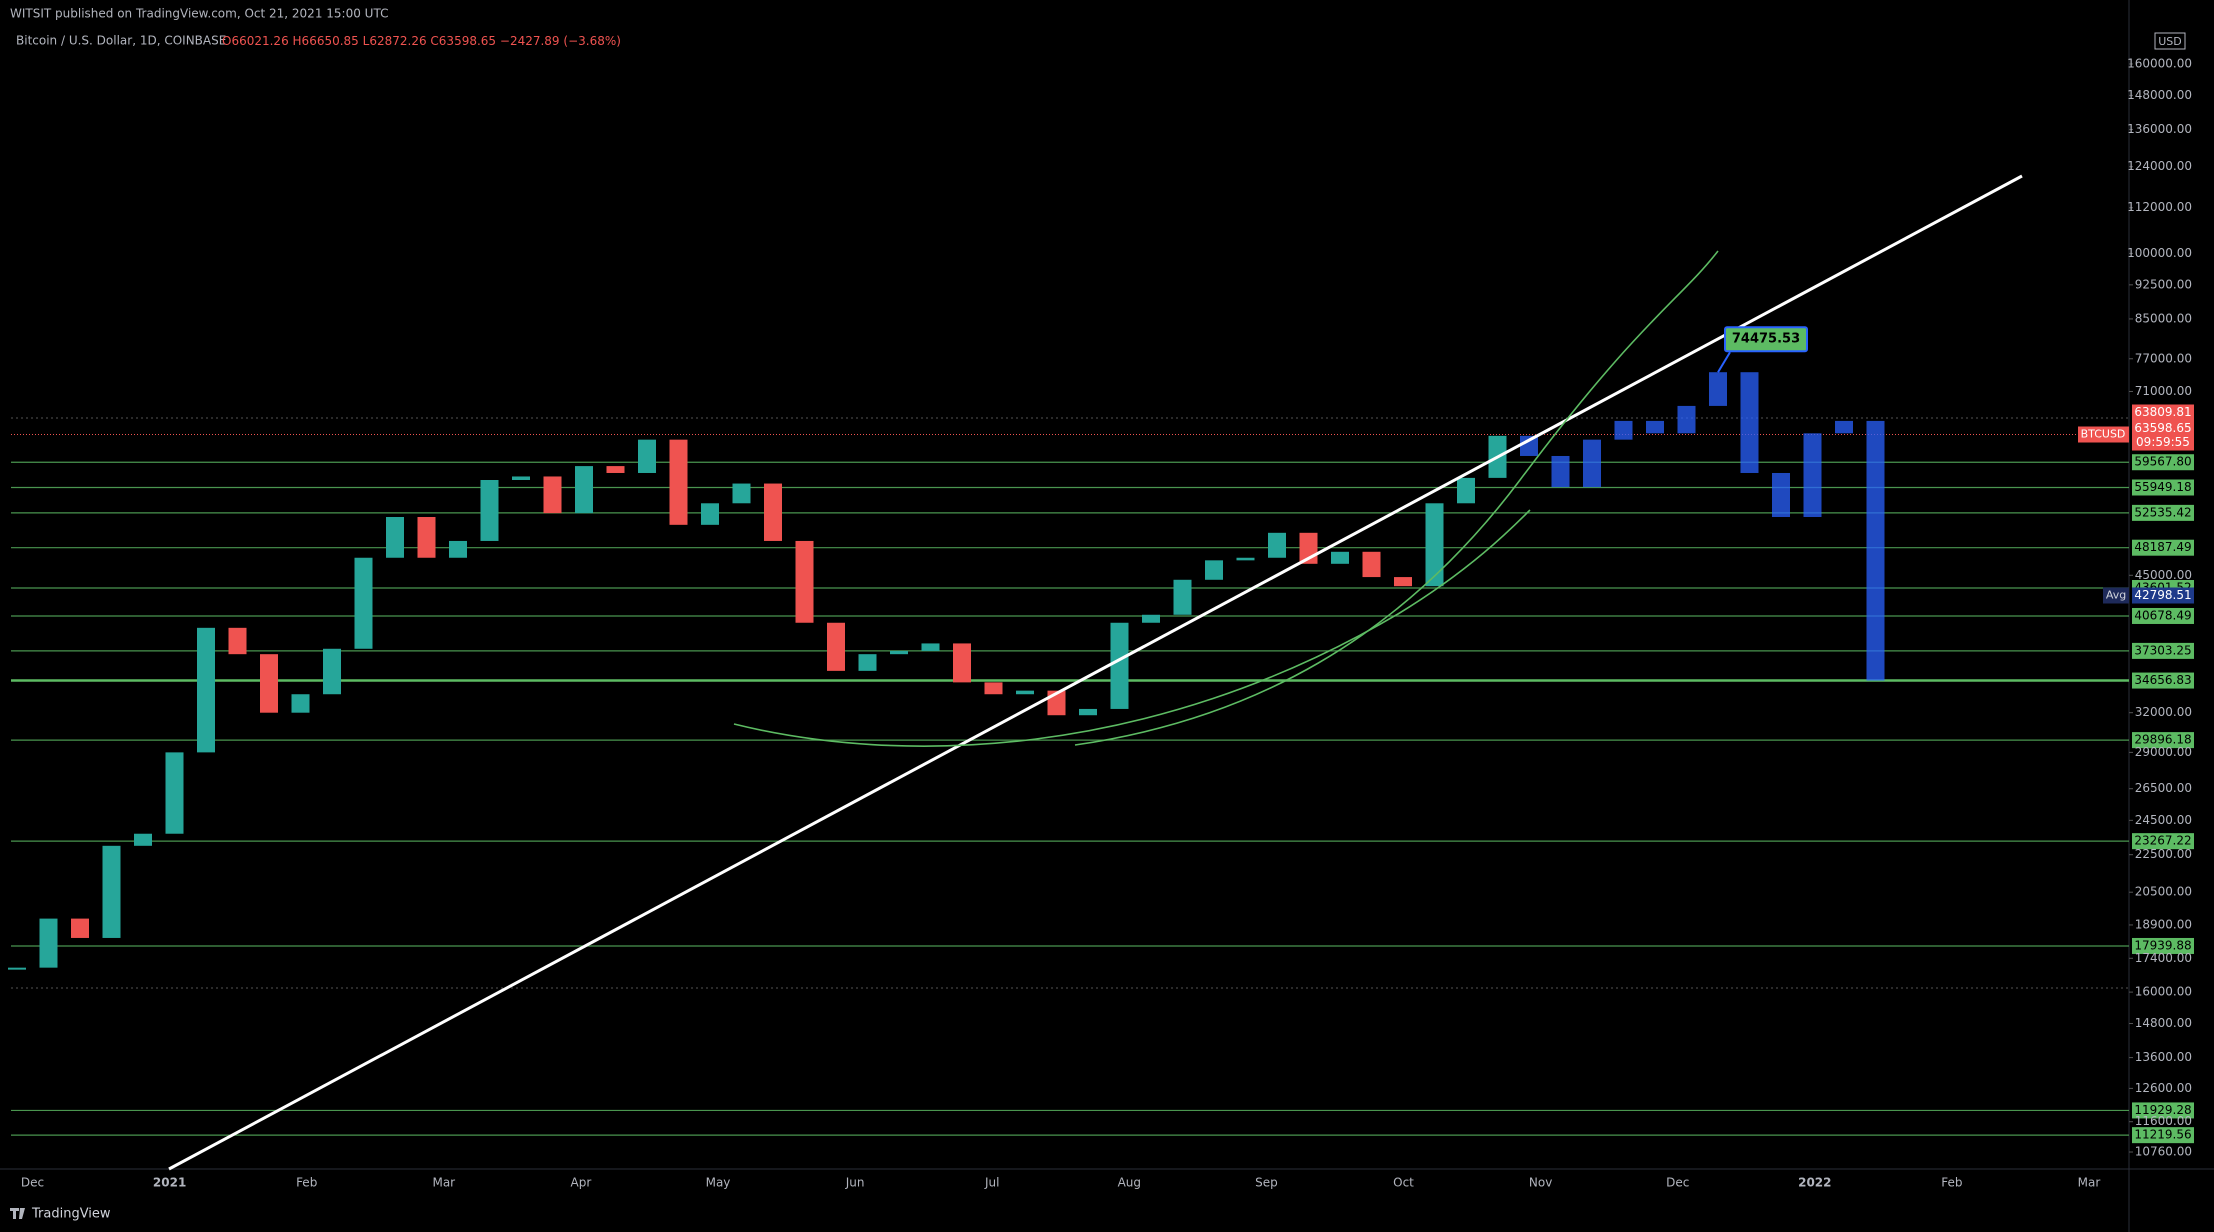  I want to click on high: H66650.85, so click(326, 41).